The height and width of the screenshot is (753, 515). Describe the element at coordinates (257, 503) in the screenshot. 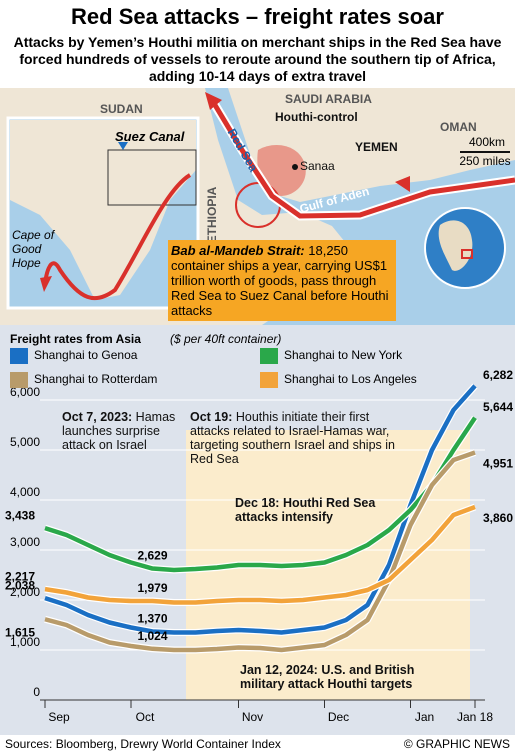

I see `annotation-title: Dec 18:` at that location.